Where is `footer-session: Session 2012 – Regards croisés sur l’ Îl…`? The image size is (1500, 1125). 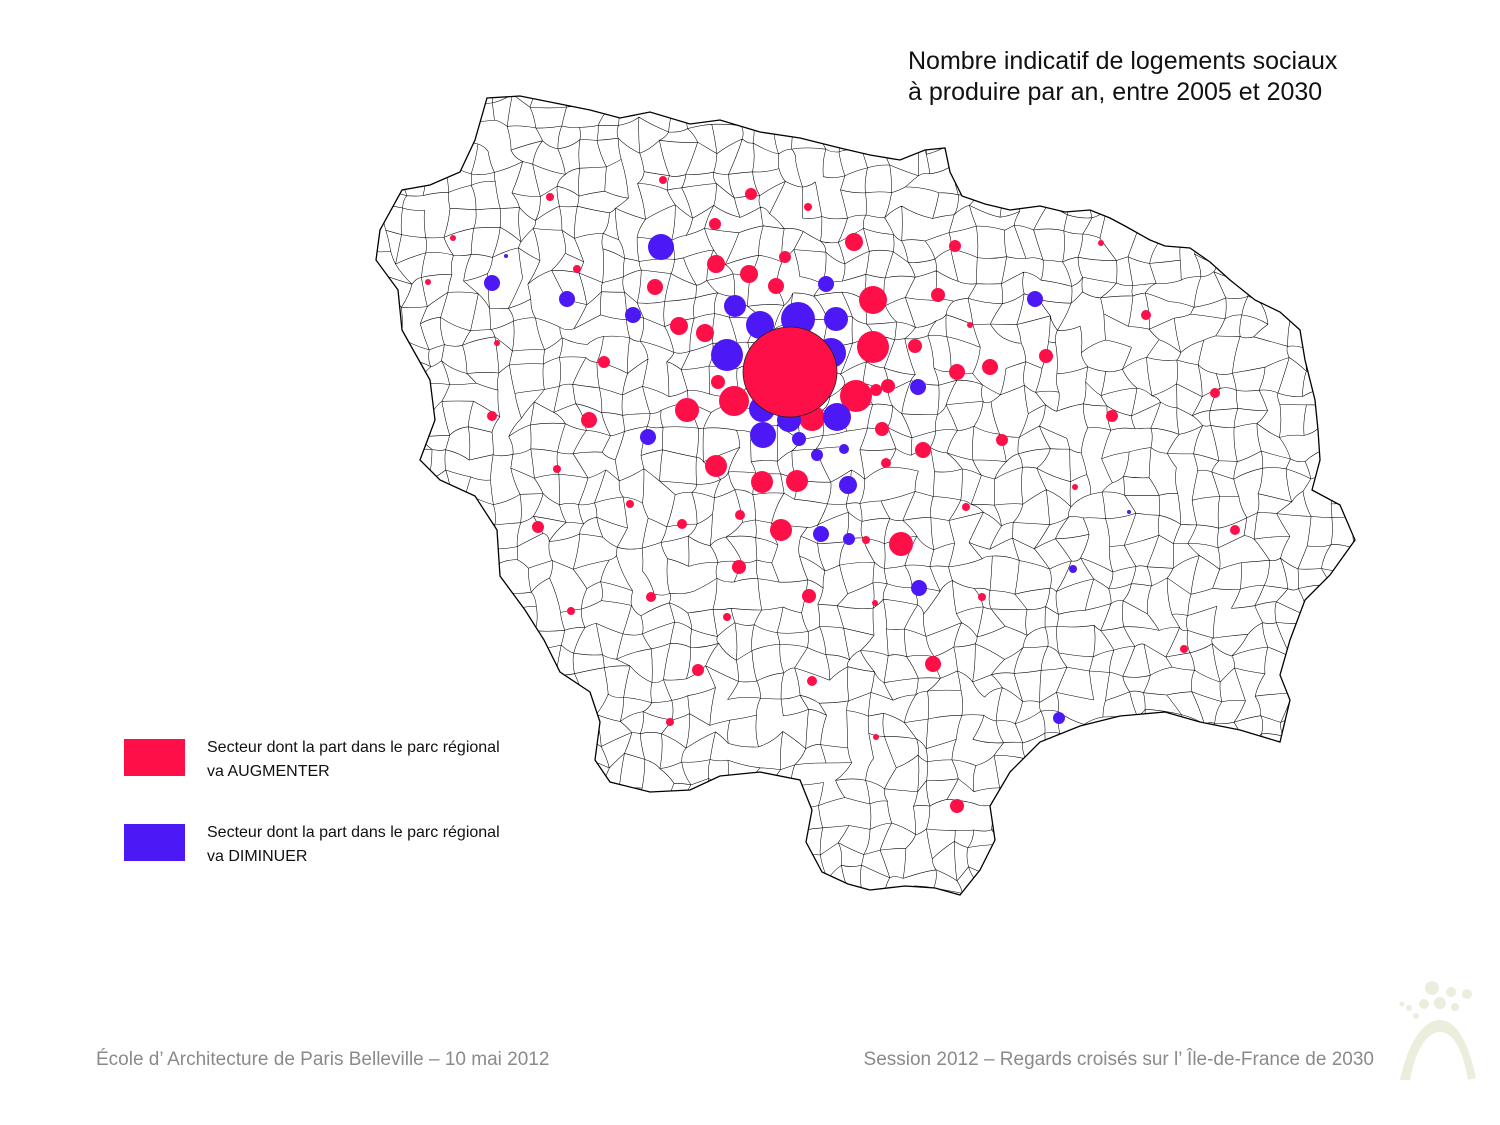
footer-session: Session 2012 – Regards croisés sur l’ Îl… is located at coordinates (1118, 1059).